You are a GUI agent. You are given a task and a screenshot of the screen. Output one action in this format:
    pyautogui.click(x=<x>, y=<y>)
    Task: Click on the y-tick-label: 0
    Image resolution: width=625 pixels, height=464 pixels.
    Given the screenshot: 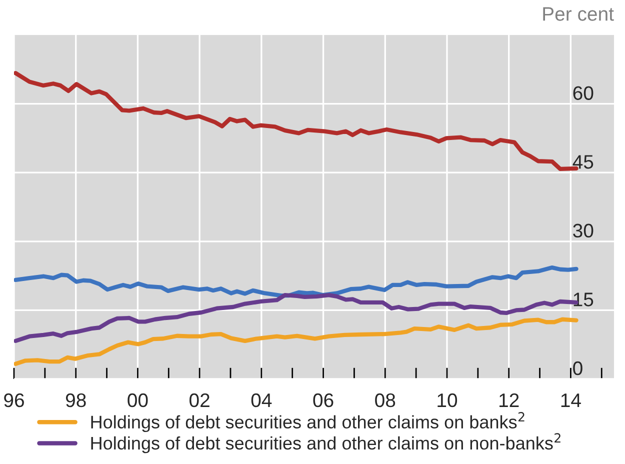 What is the action you would take?
    pyautogui.click(x=577, y=368)
    